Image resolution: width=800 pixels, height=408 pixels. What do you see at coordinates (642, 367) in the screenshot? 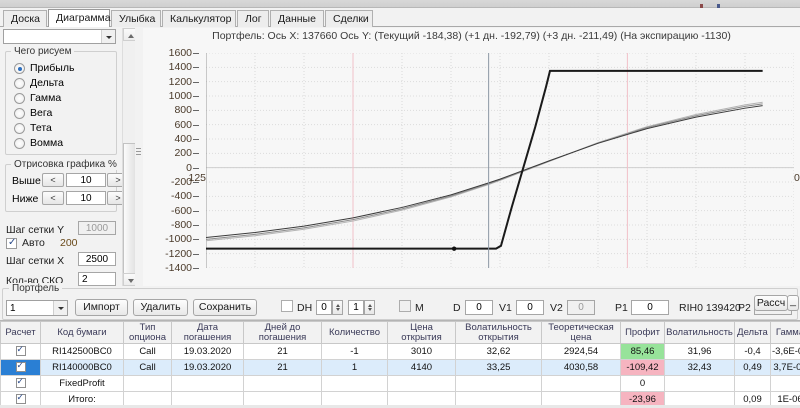
I see `cell-9: -109,42` at bounding box center [642, 367].